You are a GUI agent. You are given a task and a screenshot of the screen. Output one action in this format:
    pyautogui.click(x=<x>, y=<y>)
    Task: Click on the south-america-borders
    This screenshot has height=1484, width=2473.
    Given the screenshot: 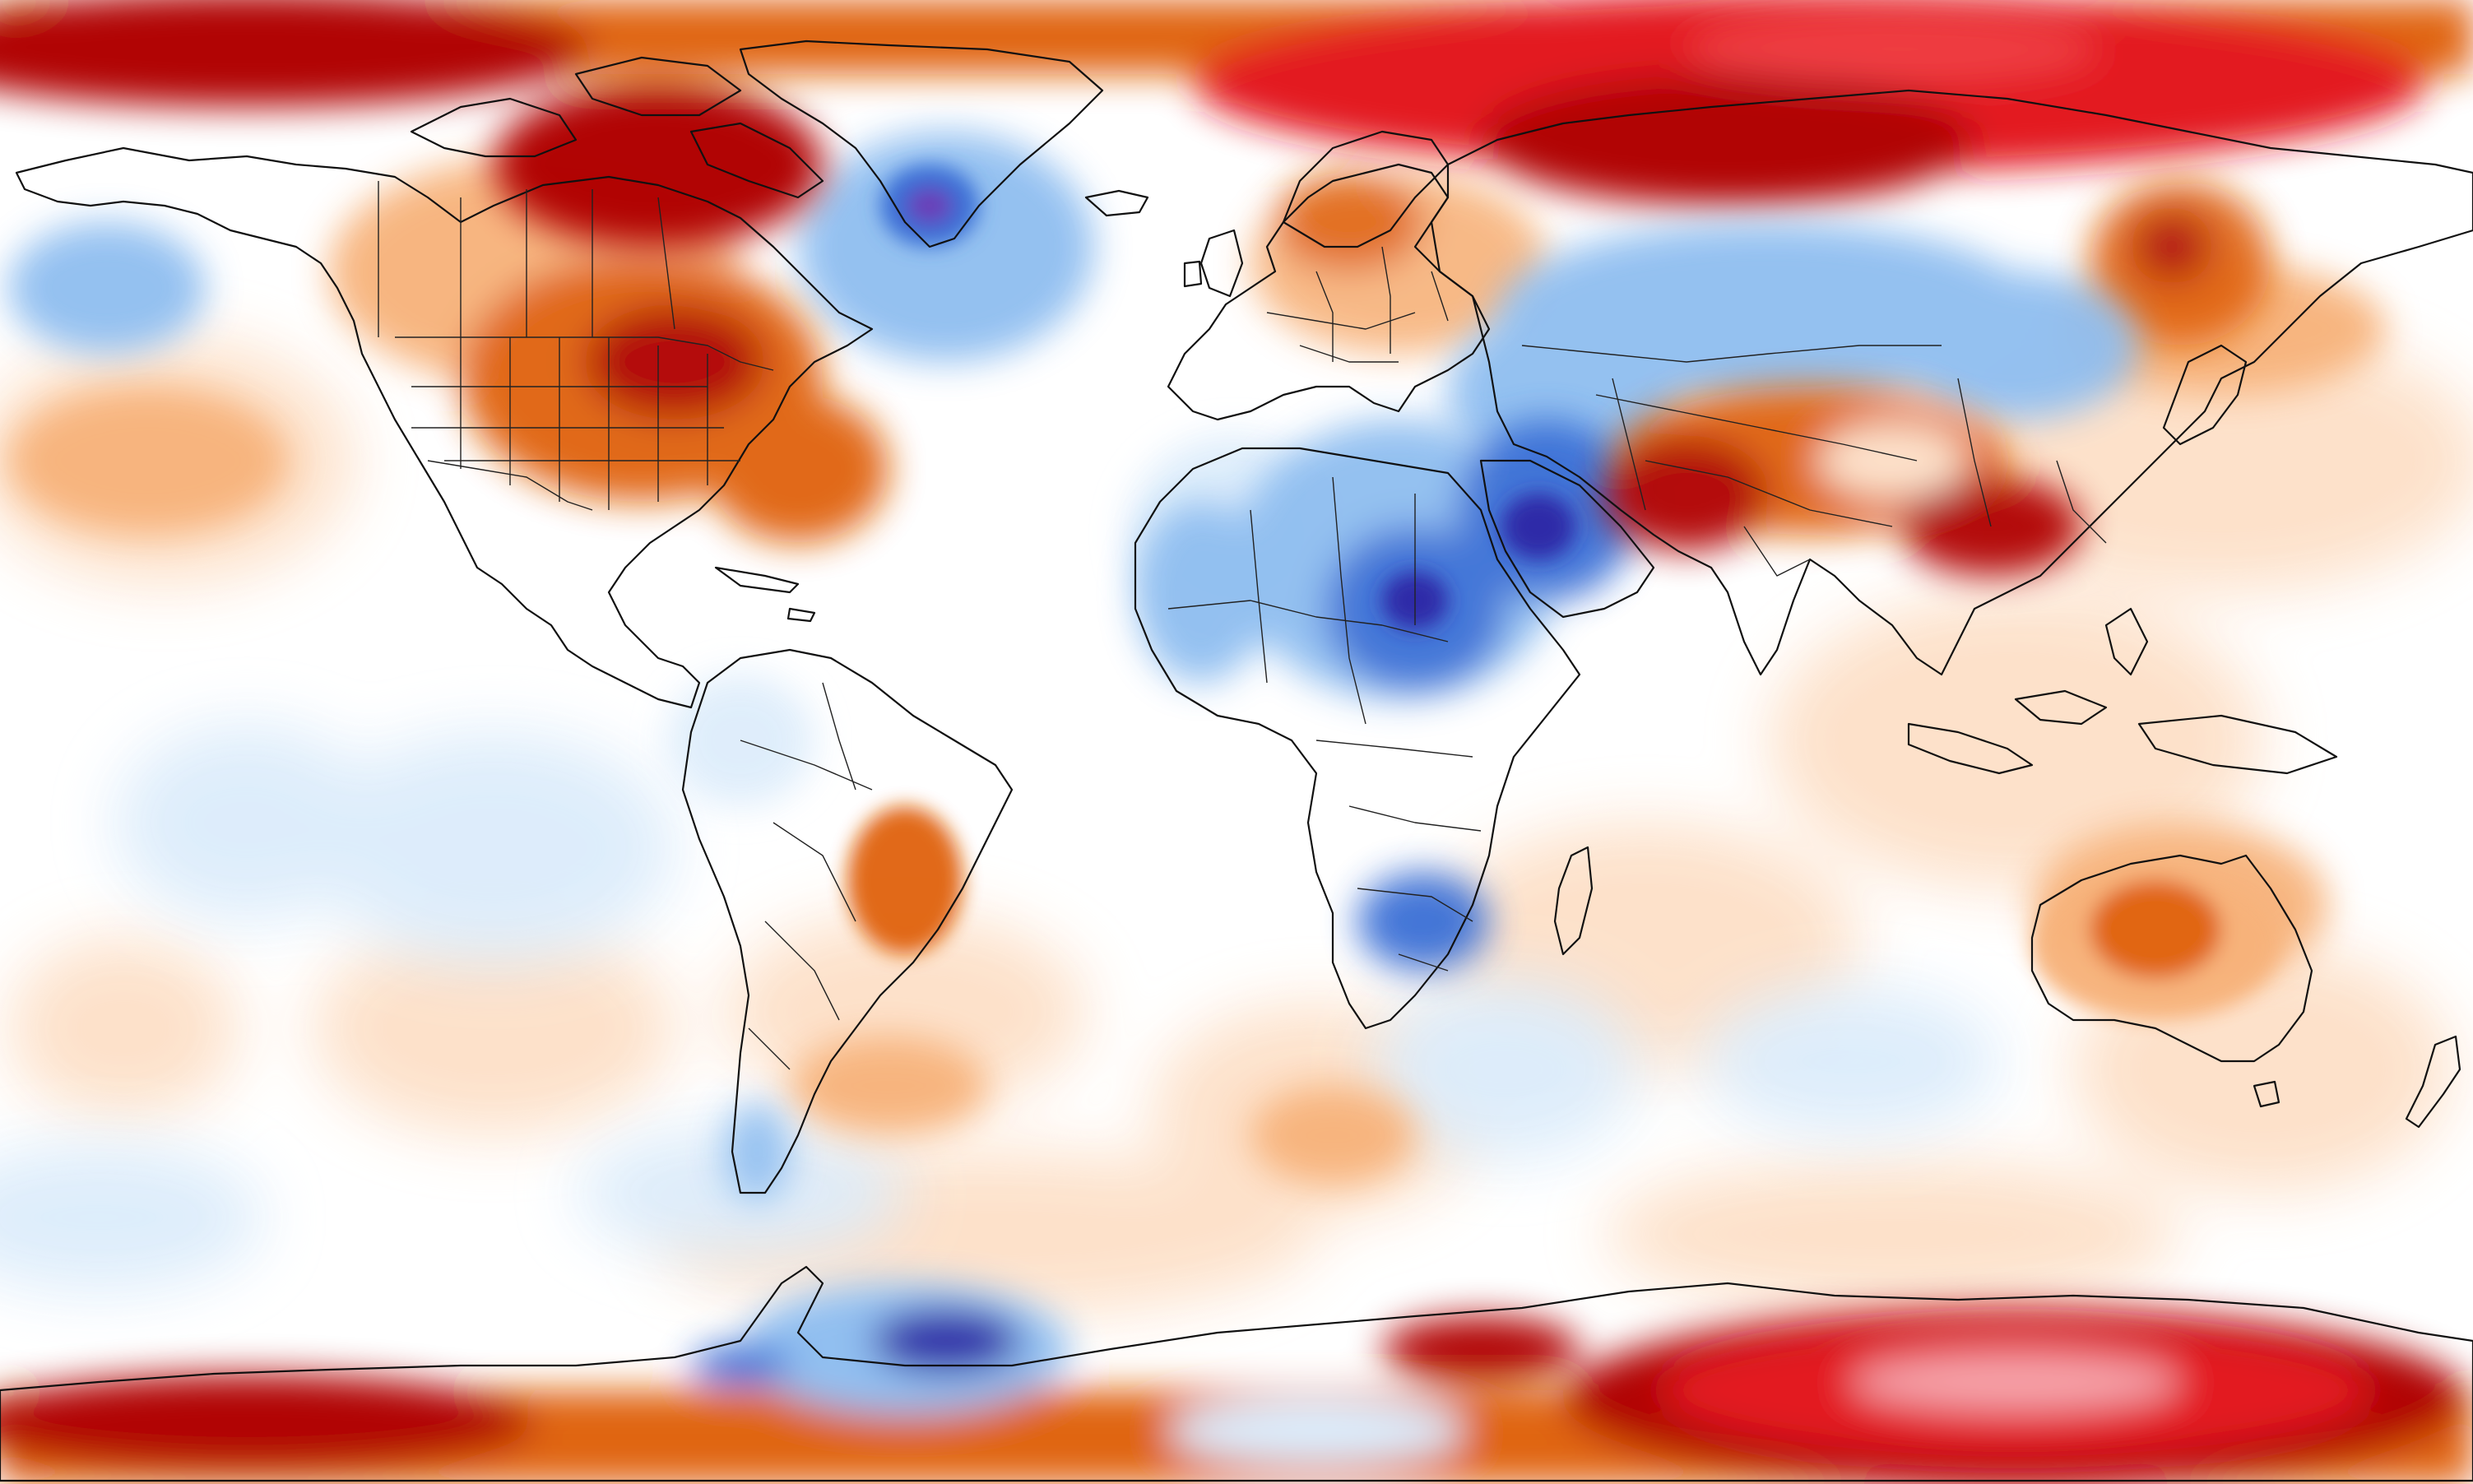 What is the action you would take?
    pyautogui.click(x=806, y=876)
    